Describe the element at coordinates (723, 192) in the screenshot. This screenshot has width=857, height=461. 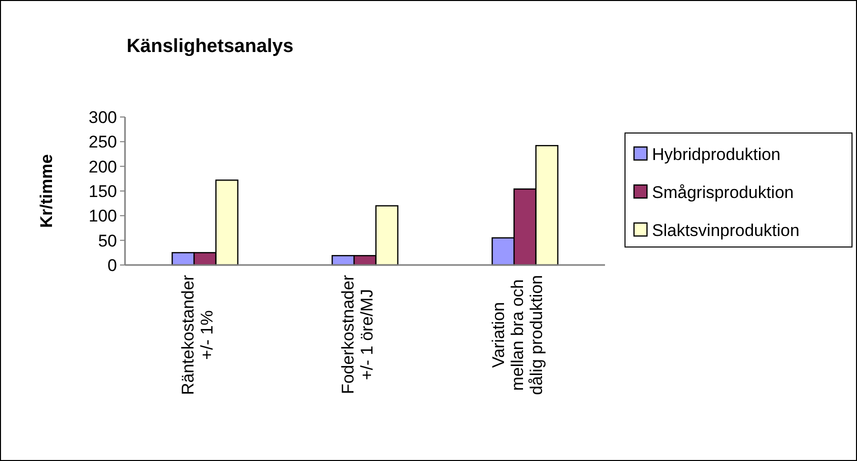
I see `legend-label: Smågrisproduktion` at that location.